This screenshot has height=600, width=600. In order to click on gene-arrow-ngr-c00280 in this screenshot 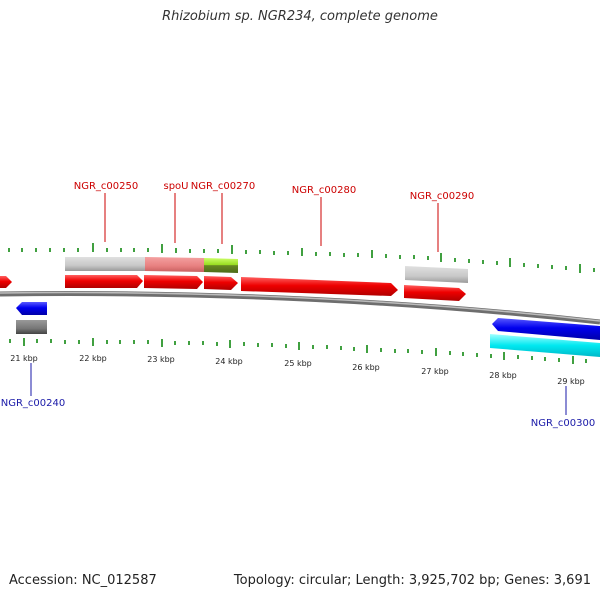, I will do `click(319, 286)`.